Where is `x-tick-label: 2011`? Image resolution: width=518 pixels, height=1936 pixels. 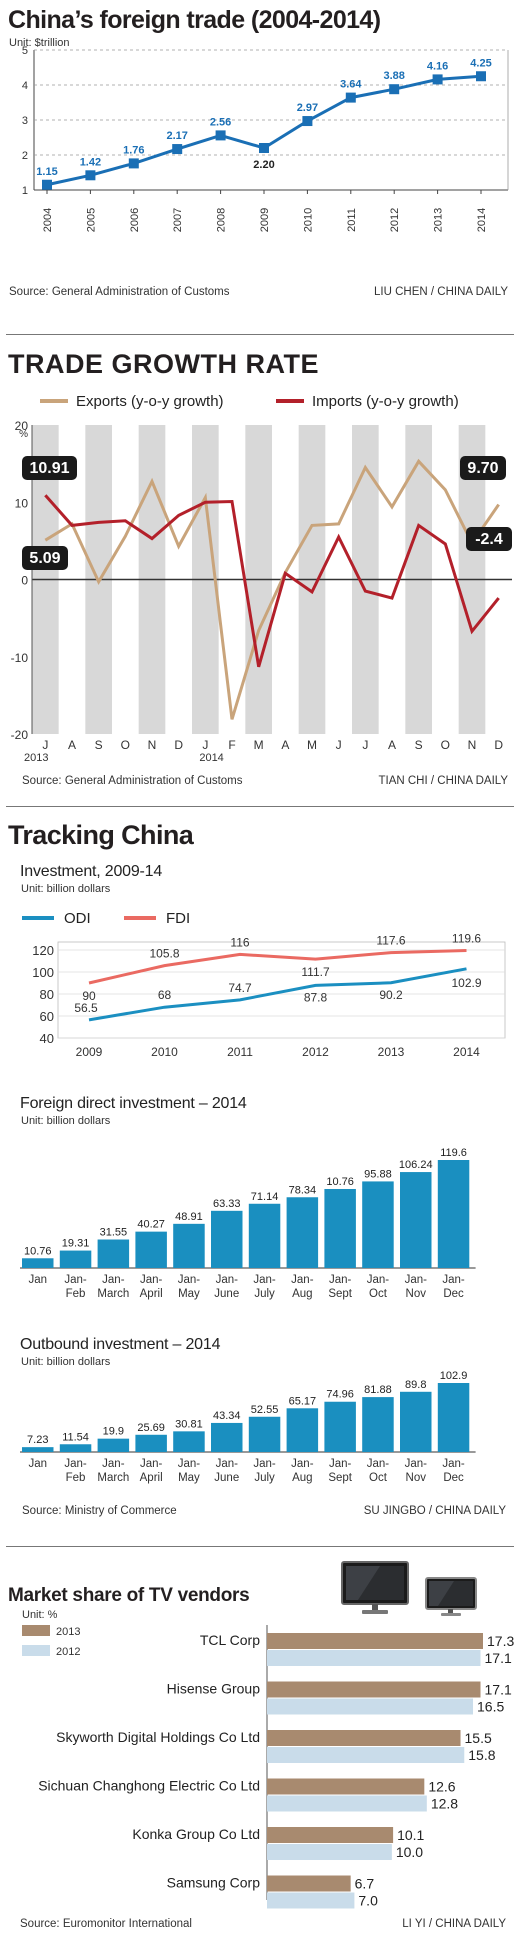
x-tick-label: 2011 is located at coordinates (240, 1052).